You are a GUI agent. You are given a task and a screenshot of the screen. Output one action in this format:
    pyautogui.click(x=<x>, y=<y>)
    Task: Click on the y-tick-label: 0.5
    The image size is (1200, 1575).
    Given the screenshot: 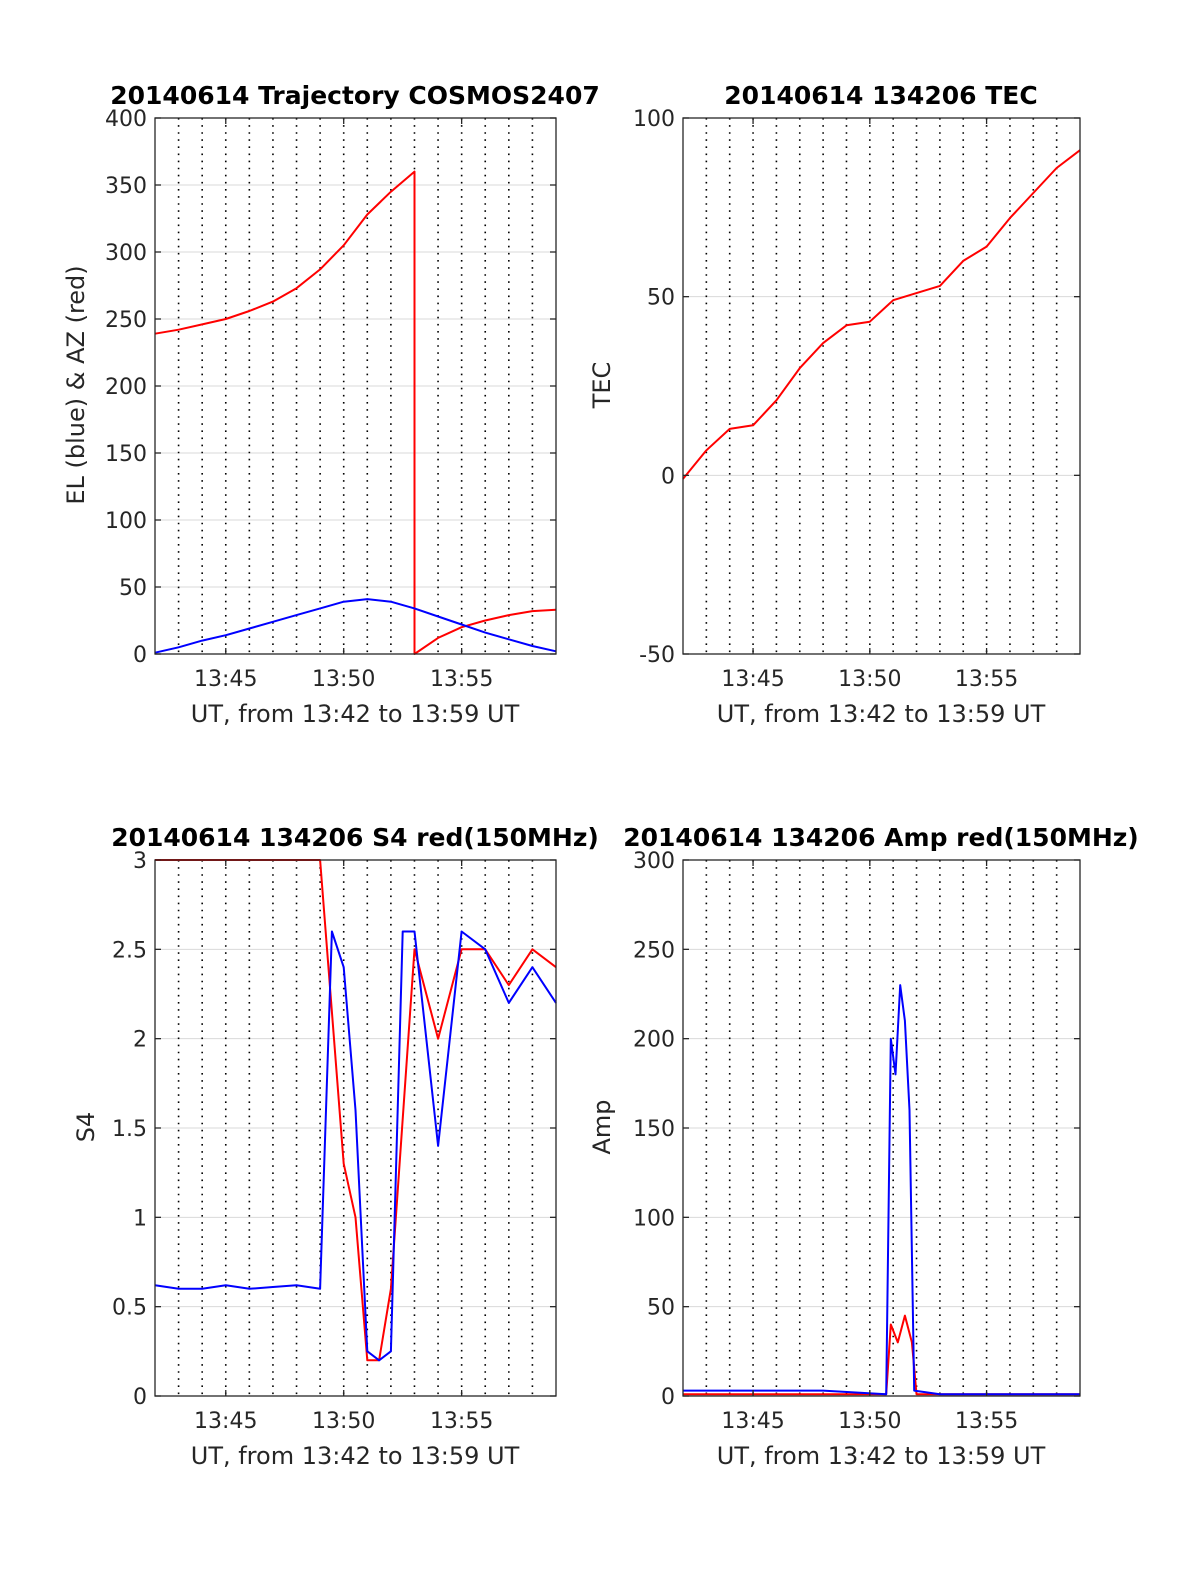 What is the action you would take?
    pyautogui.click(x=129, y=1308)
    